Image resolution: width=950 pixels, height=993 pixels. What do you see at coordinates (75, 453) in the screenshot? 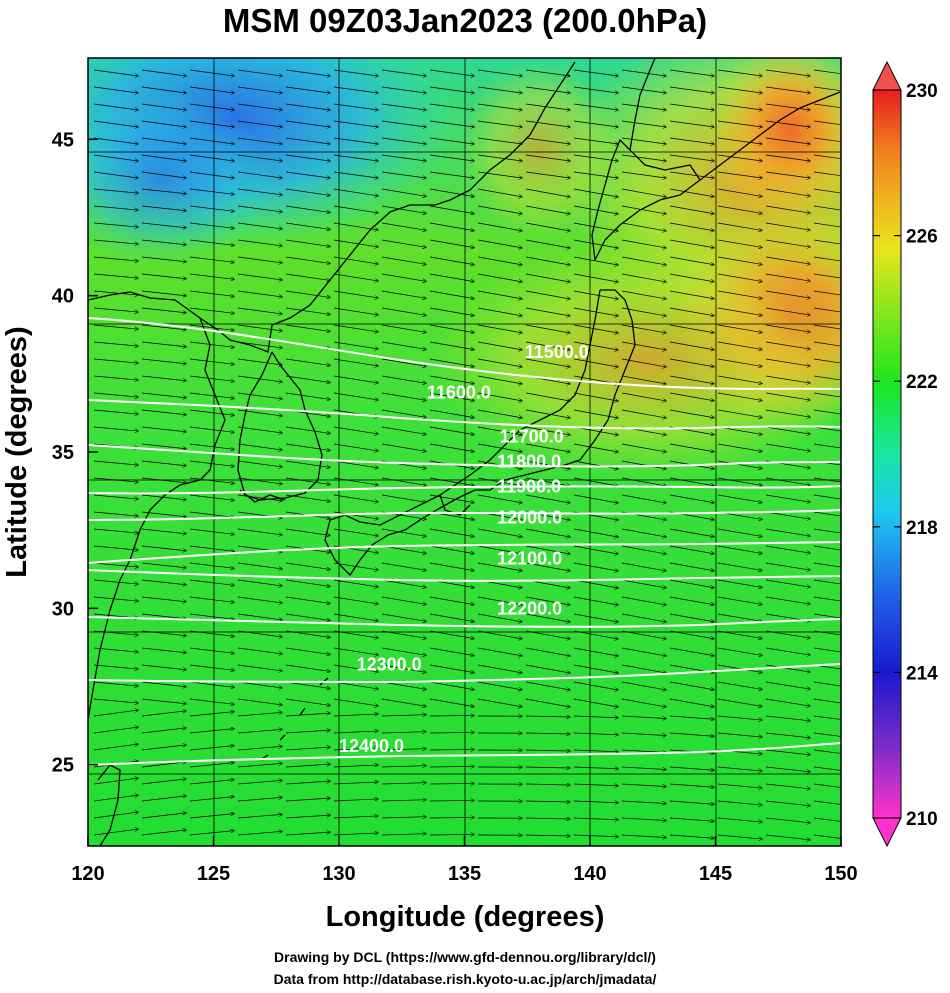
I see `y-axis-ticks: 25 30 35 40 45` at bounding box center [75, 453].